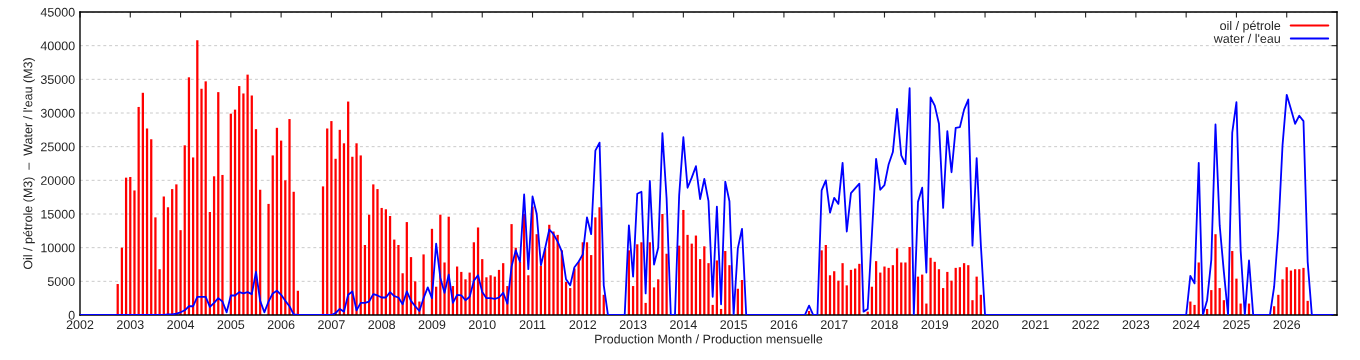  Describe the element at coordinates (482, 325) in the screenshot. I see `x-tick-label: 2010` at that location.